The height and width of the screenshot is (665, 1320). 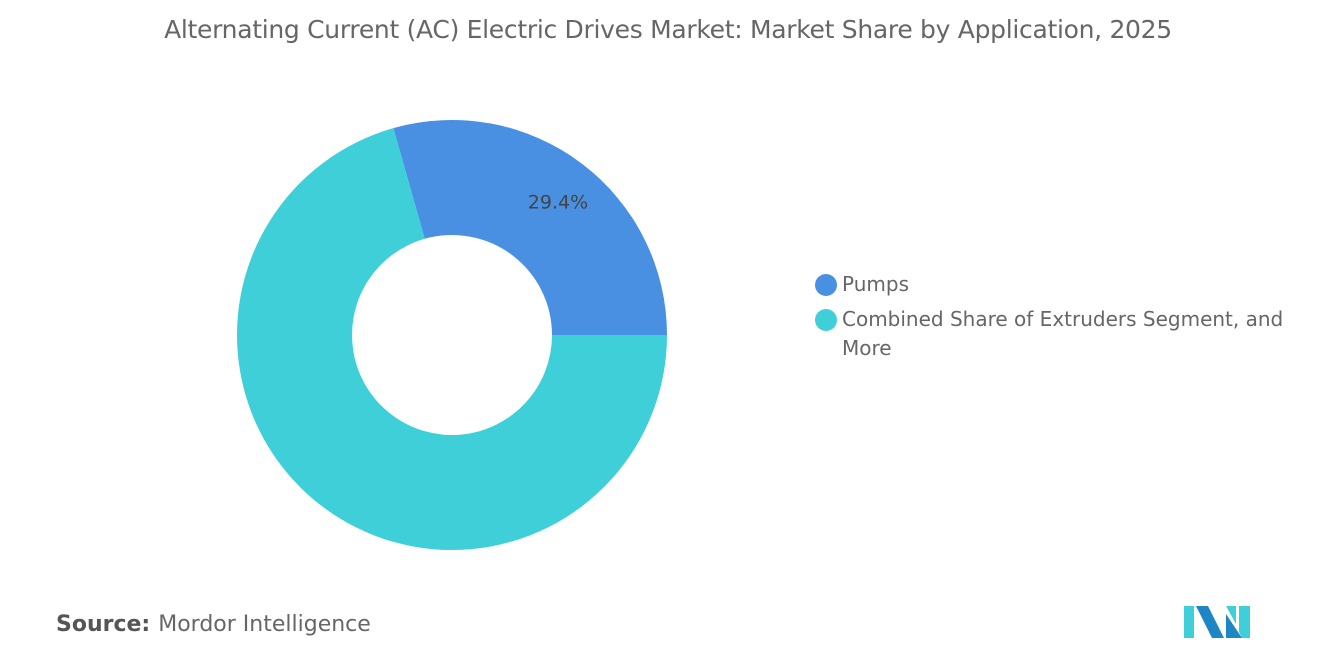 I want to click on source-label: Source:, so click(x=103, y=624).